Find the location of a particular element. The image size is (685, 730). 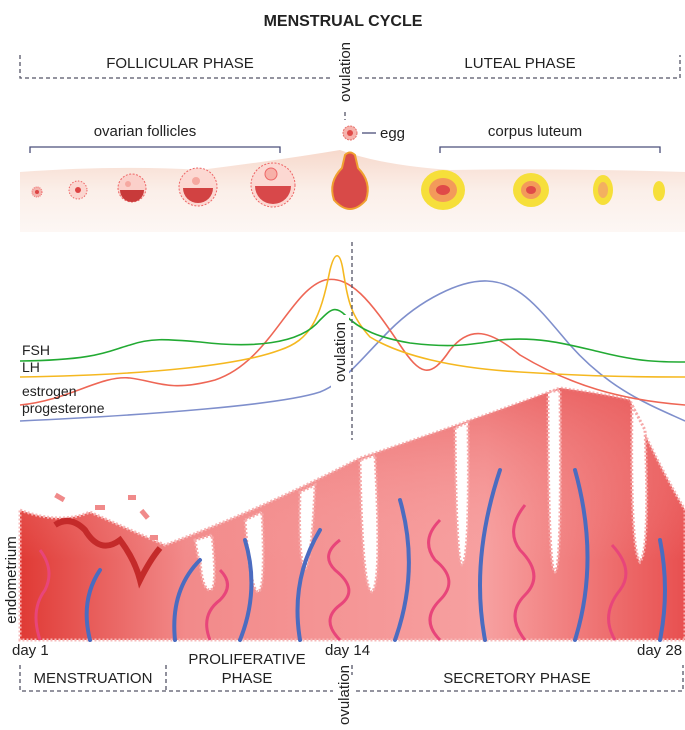

secretory-phase-label: SECRETORY PHASE is located at coordinates (517, 678).